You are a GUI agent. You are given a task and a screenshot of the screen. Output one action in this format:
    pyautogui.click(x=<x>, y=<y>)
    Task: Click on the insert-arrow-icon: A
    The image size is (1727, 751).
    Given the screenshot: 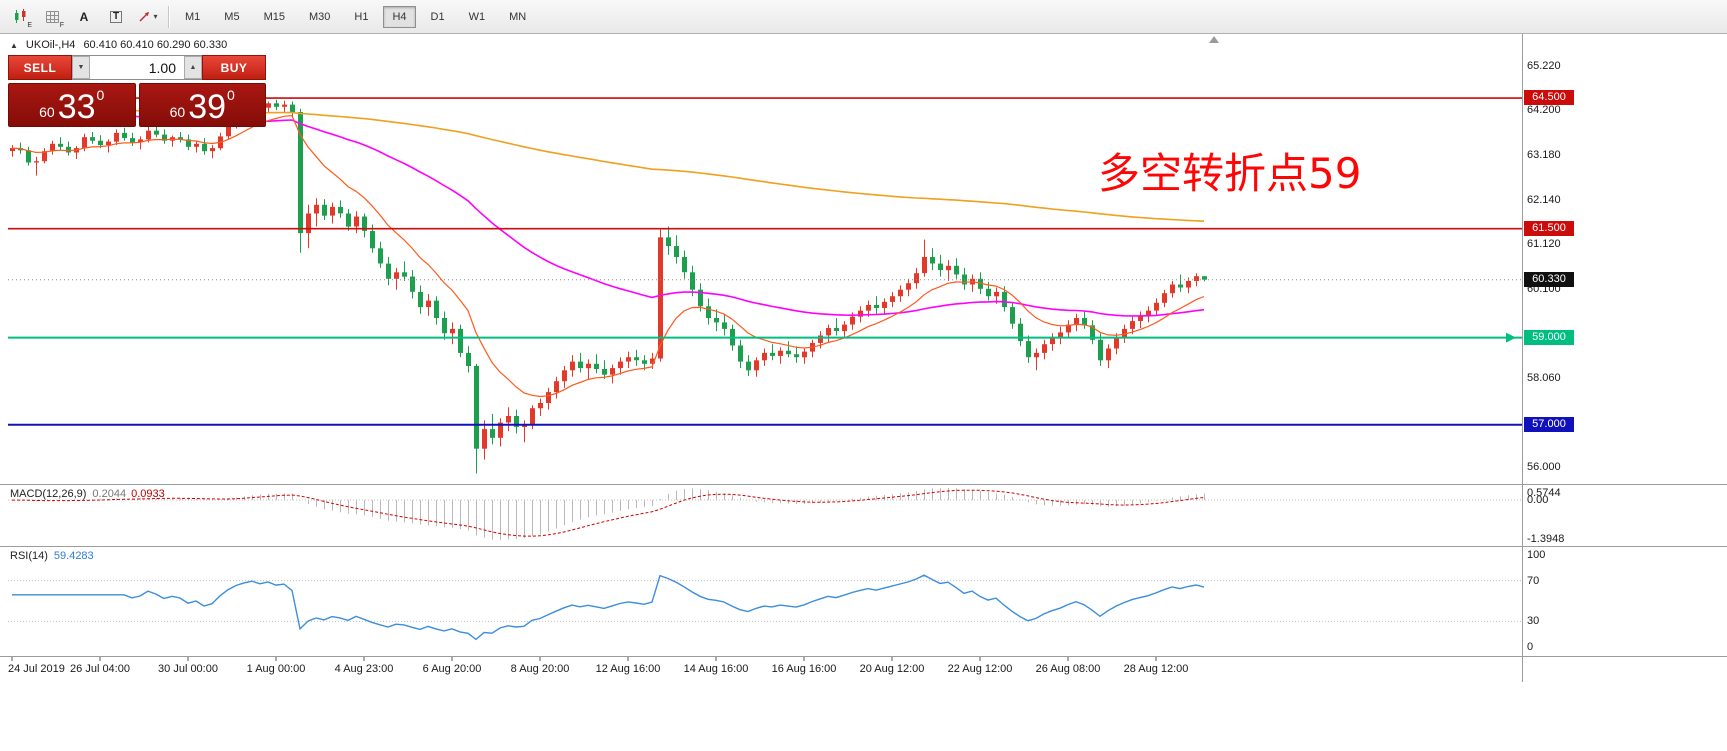 What is the action you would take?
    pyautogui.click(x=84, y=17)
    